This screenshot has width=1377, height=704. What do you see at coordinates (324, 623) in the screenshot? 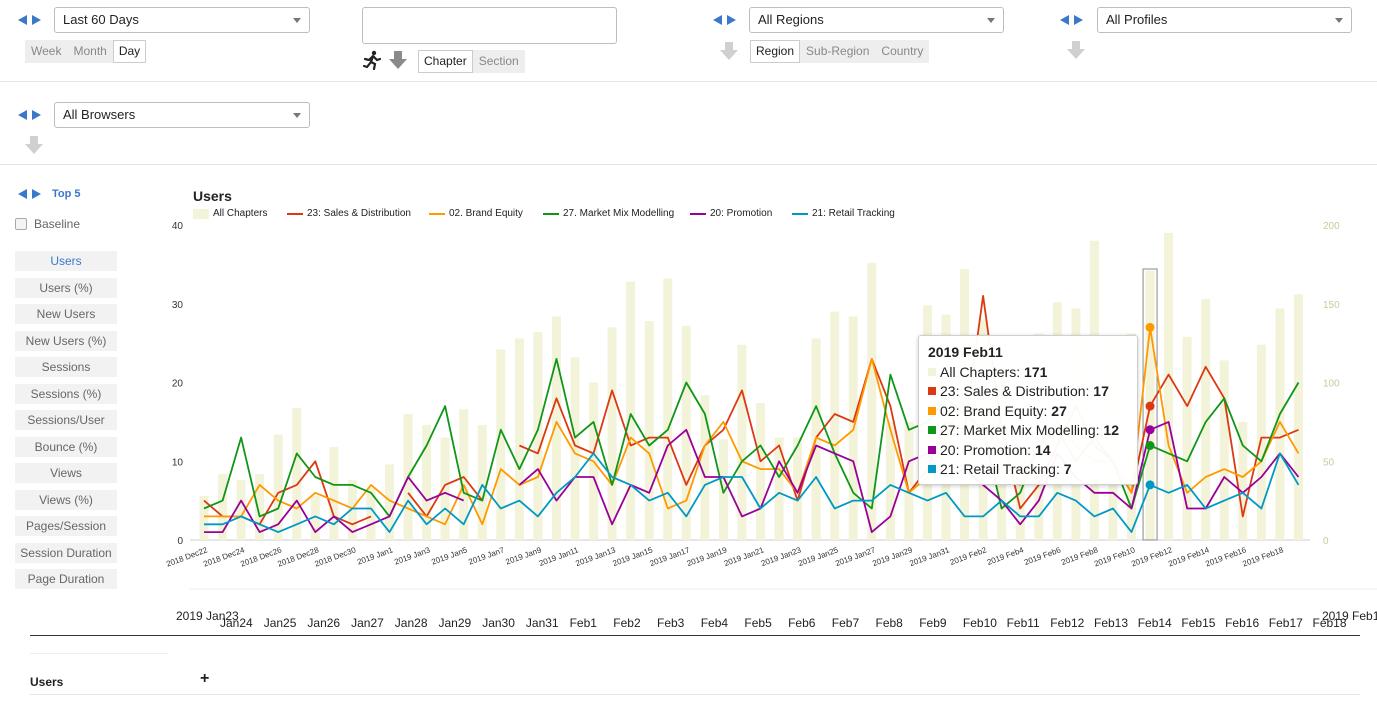
I see `timeline-date-label: Jan26` at bounding box center [324, 623].